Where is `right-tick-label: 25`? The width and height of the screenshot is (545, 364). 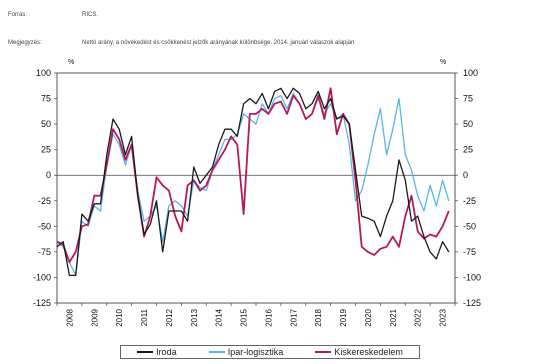 right-tick-label: 25 is located at coordinates (468, 150).